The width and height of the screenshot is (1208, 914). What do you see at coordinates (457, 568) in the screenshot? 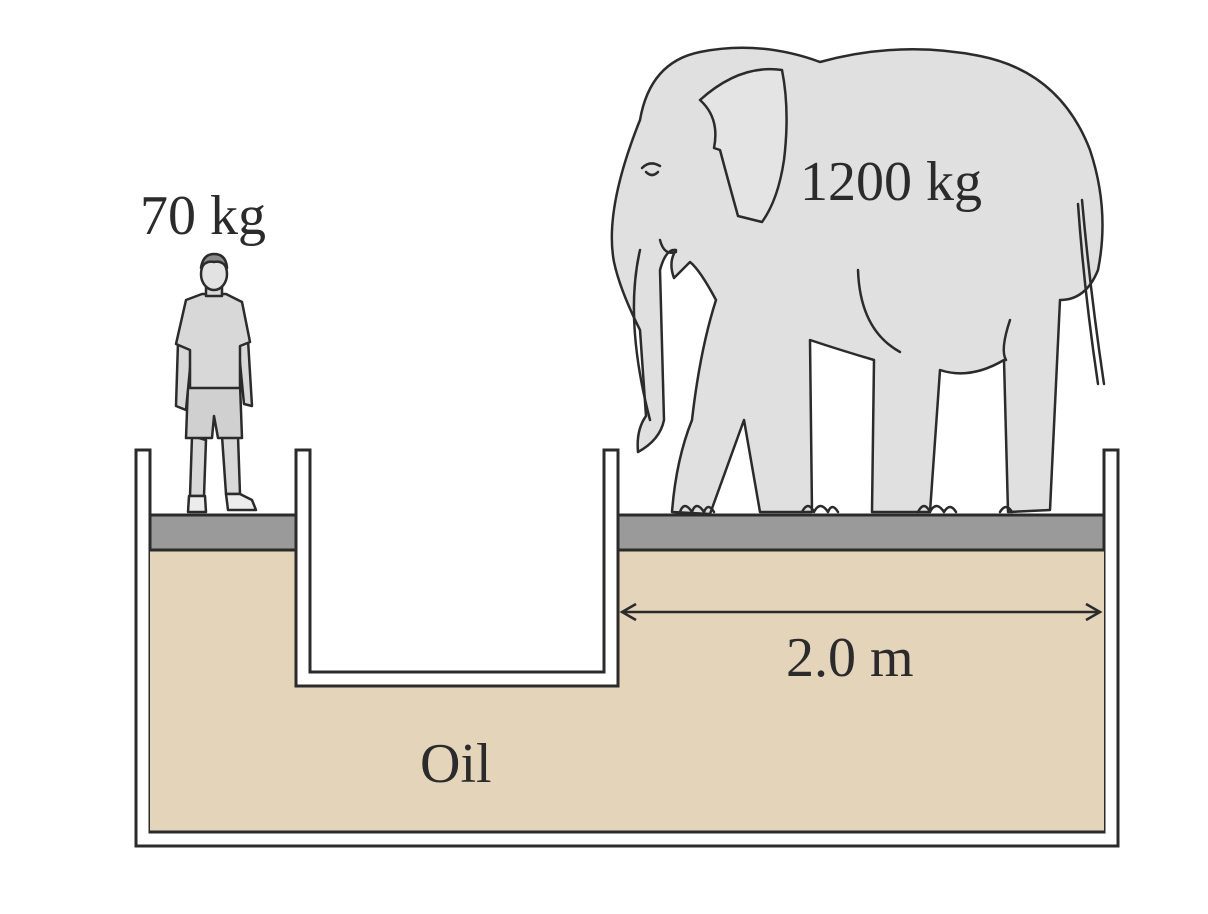
I see `center-tube-wall` at bounding box center [457, 568].